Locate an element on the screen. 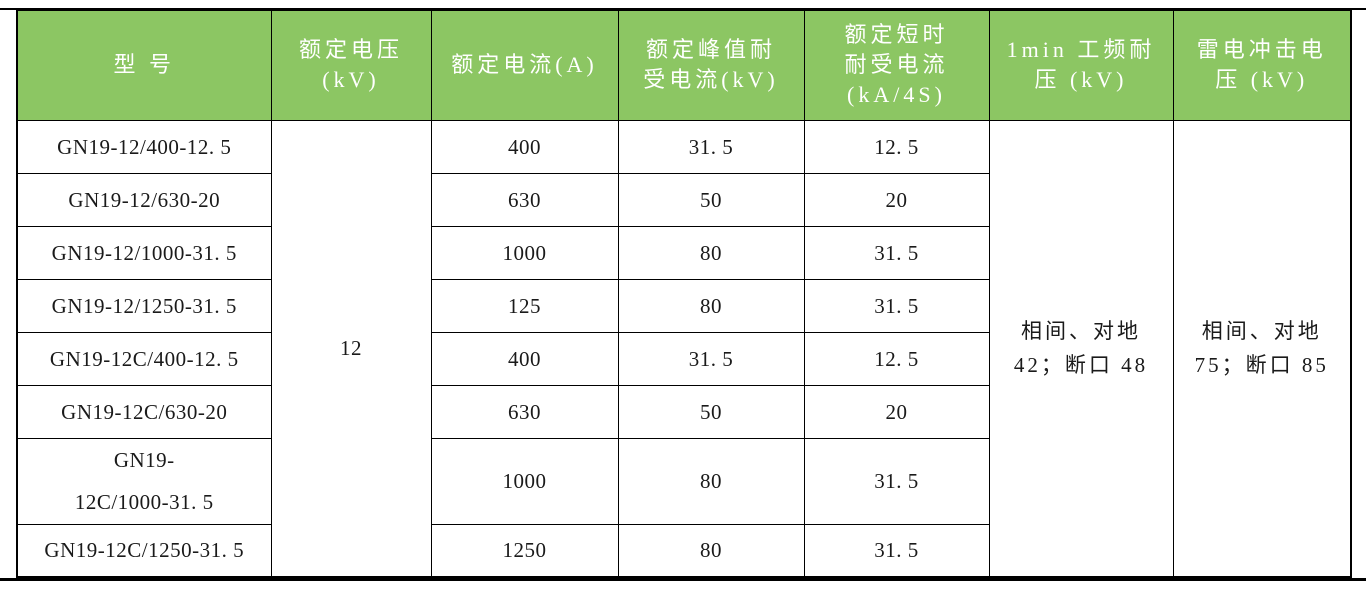 The width and height of the screenshot is (1366, 590). table-row: GN19-12/630-20 630 50 20 is located at coordinates (683, 199).